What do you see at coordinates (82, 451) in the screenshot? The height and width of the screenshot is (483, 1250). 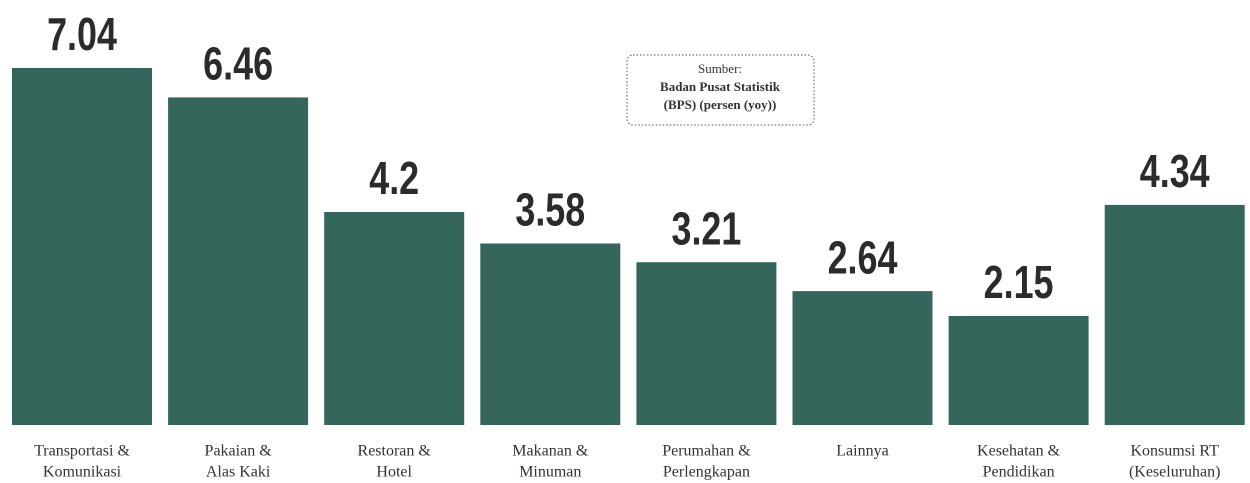 I see `x-tick-label: Transportasi &` at bounding box center [82, 451].